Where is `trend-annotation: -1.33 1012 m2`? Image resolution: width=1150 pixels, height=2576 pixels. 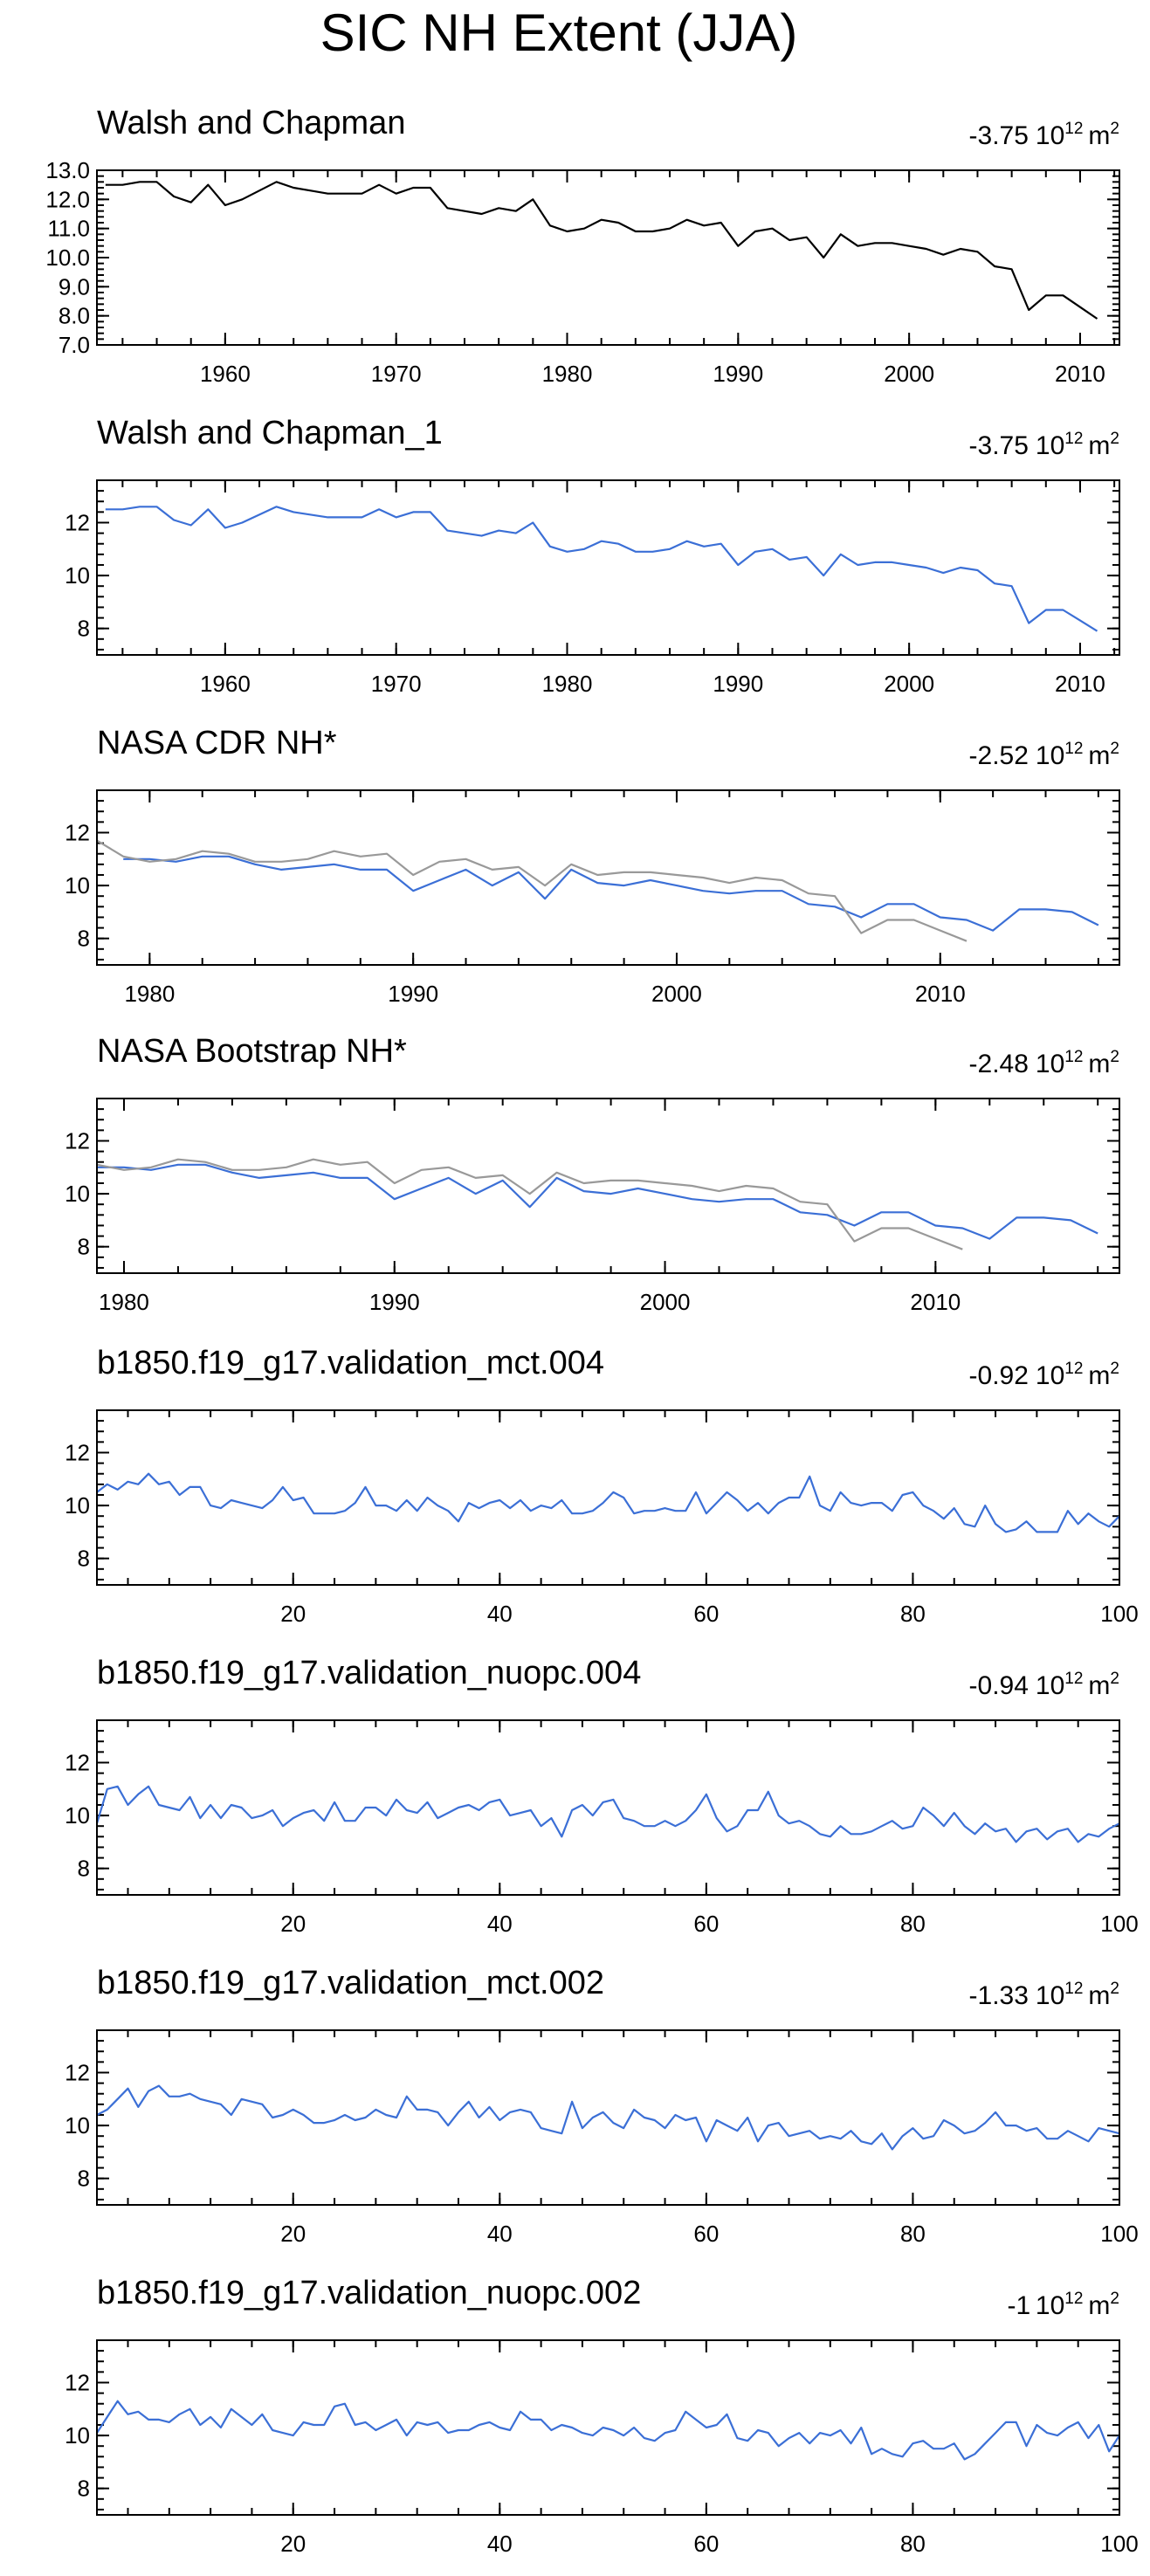 trend-annotation: -1.33 1012 m2 is located at coordinates (1044, 1995).